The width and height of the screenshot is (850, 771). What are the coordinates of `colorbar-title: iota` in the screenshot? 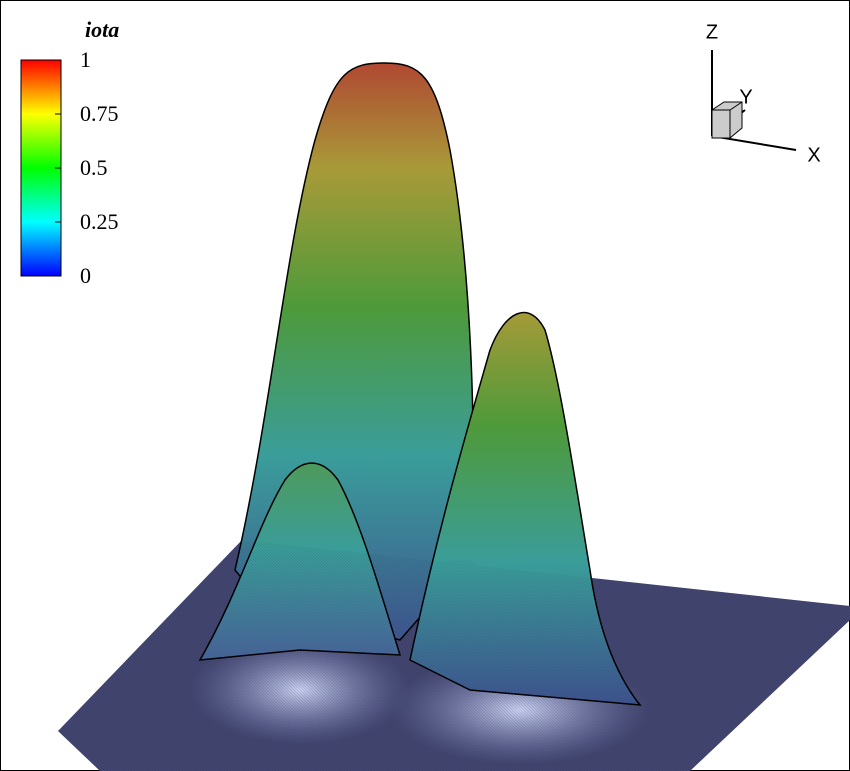 It's located at (102, 29).